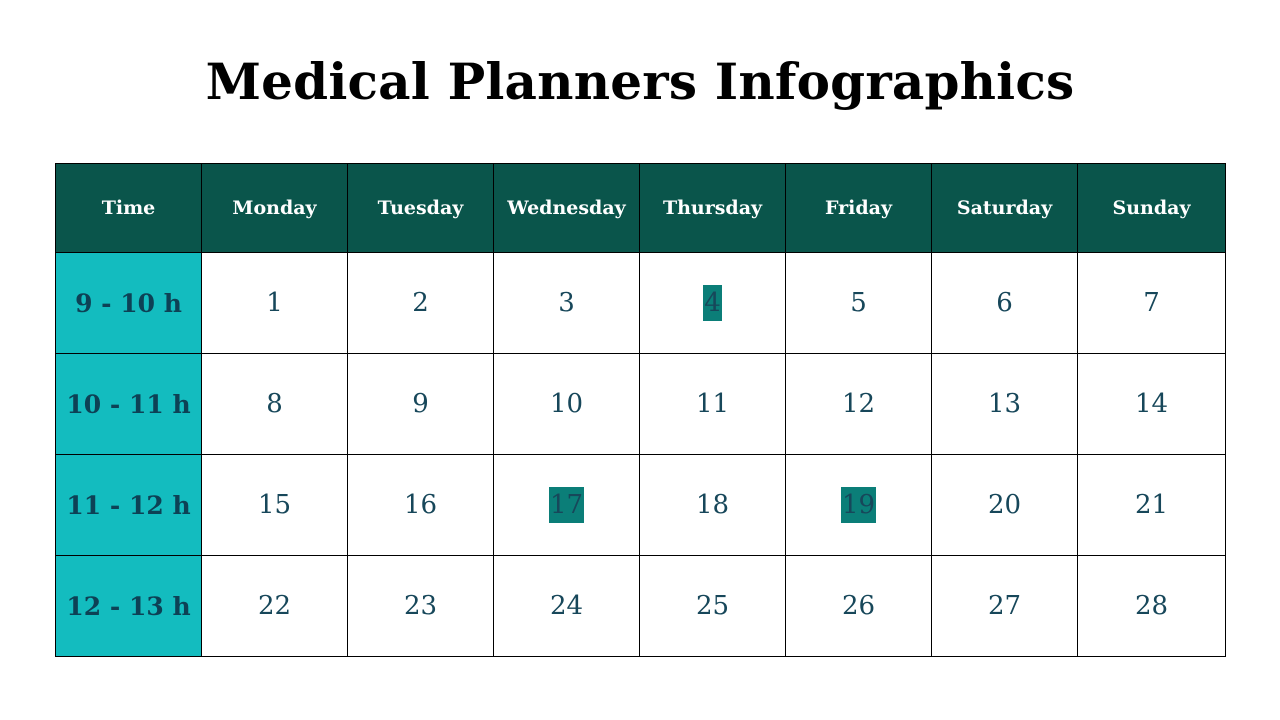 This screenshot has height=720, width=1280. I want to click on day-cell: 22, so click(274, 606).